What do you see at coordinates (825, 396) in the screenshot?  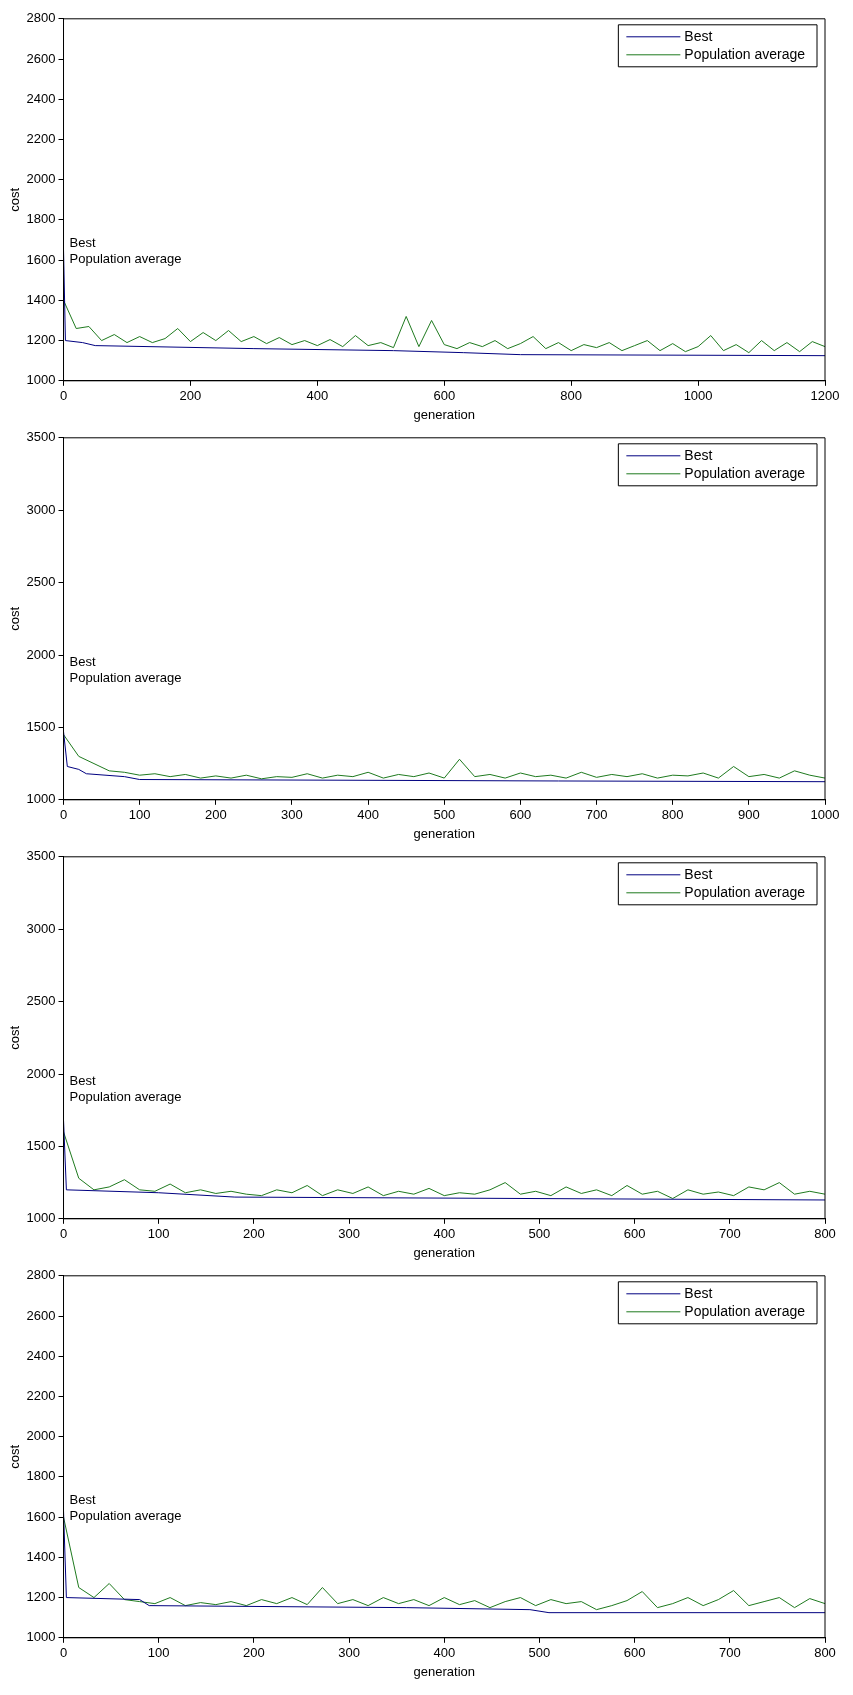 I see `x-tick-label: 1200` at bounding box center [825, 396].